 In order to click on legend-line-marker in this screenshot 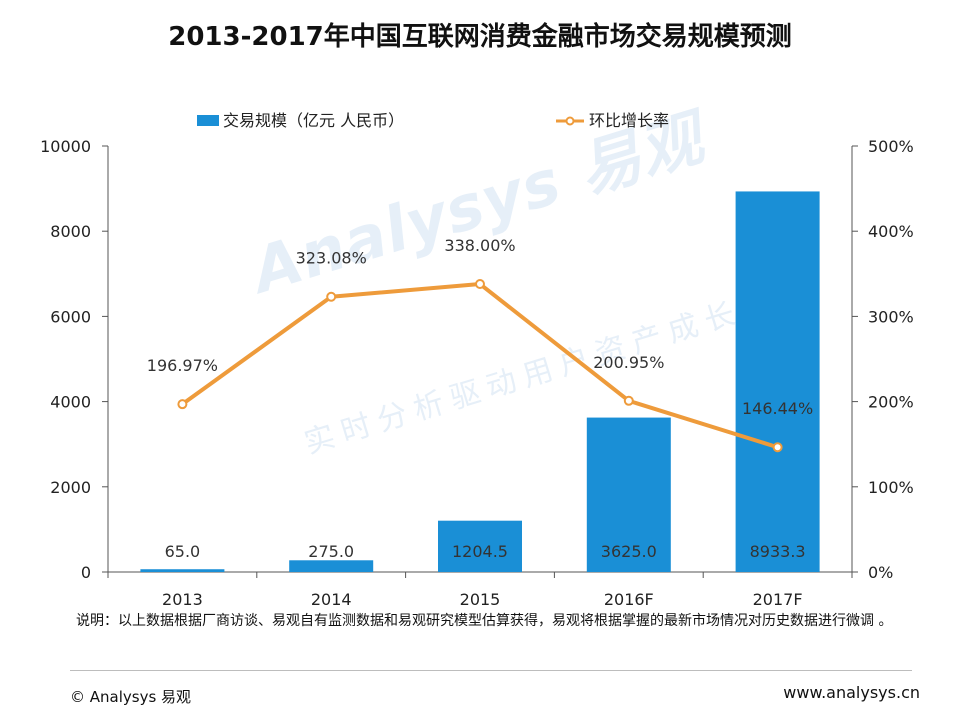, I will do `click(570, 121)`.